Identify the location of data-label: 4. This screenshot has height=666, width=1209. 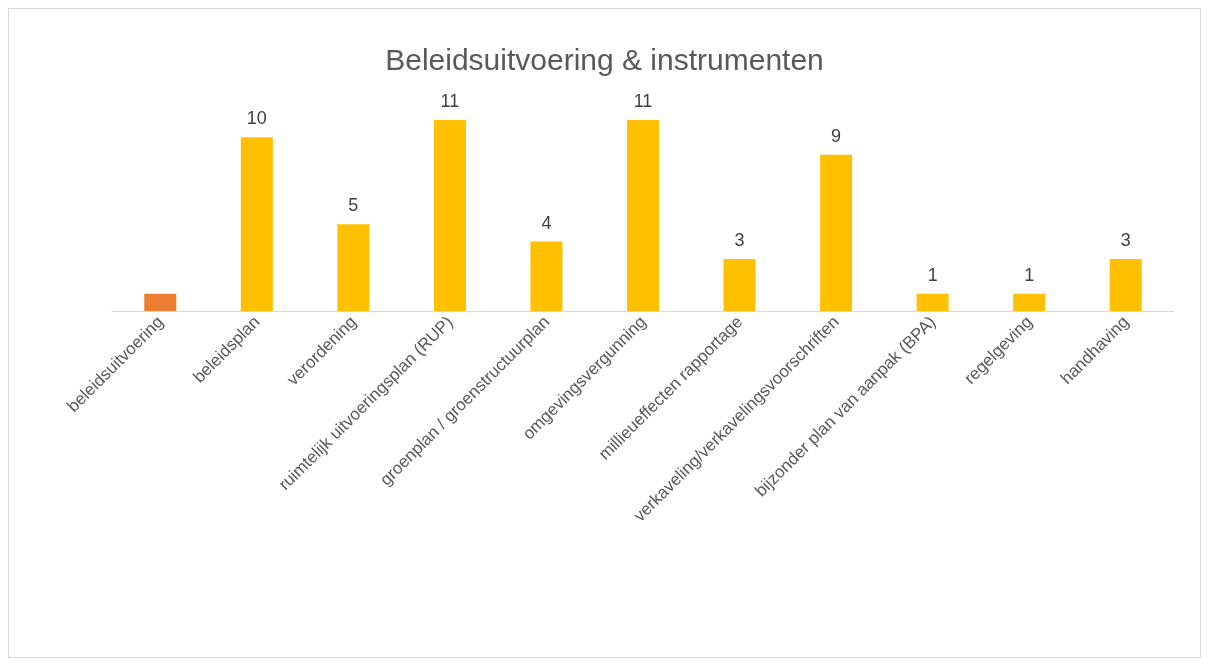
(546, 222).